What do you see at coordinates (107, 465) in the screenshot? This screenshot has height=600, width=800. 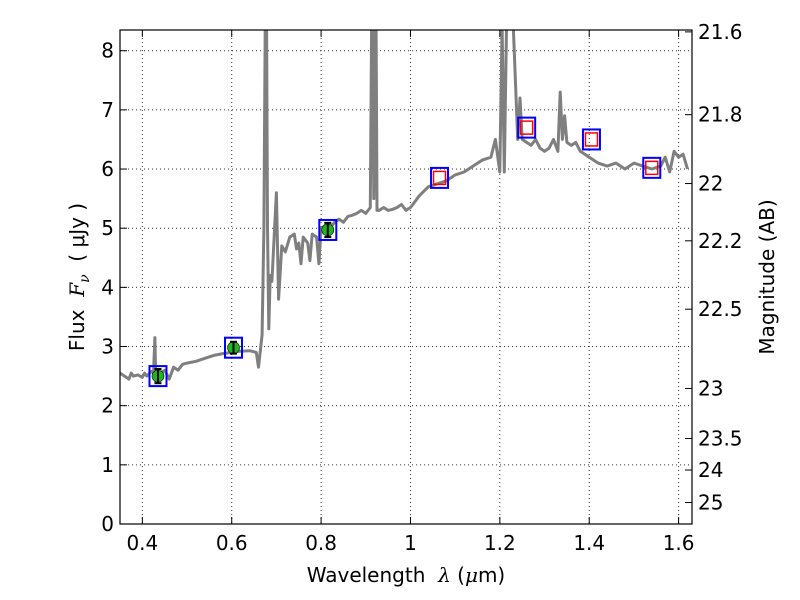 I see `y-tick-label: 1` at bounding box center [107, 465].